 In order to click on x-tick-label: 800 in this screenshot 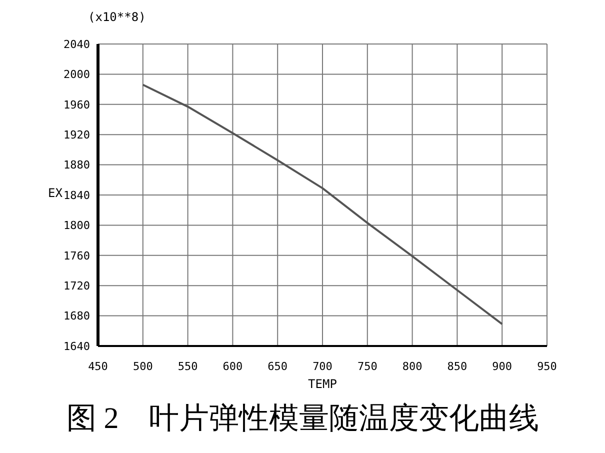, I will do `click(412, 366)`.